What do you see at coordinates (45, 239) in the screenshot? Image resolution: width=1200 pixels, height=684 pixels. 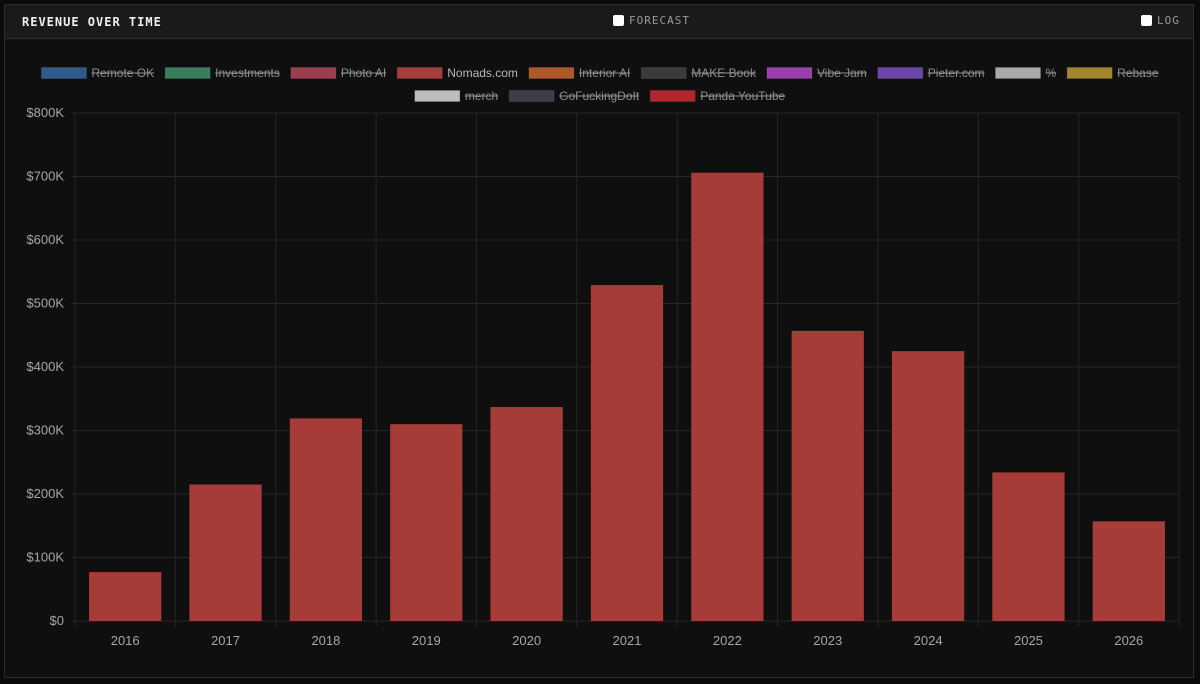 I see `y-tick-label: $600K` at bounding box center [45, 239].